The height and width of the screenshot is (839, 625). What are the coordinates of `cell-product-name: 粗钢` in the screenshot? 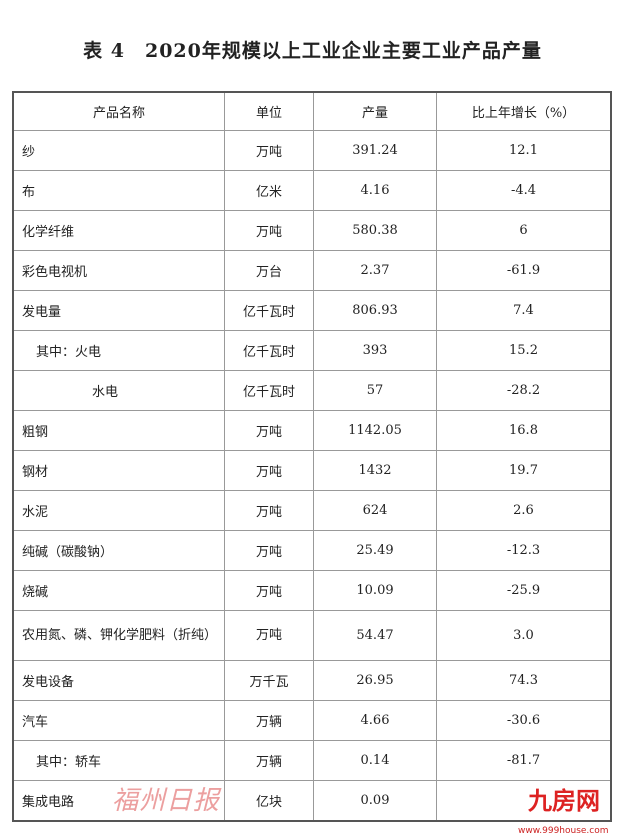 It's located at (118, 430).